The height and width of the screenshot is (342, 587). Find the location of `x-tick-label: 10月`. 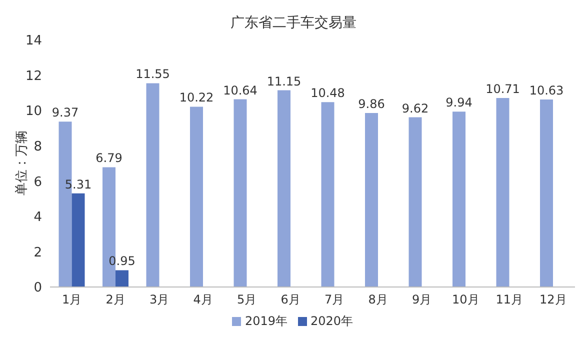

x-tick-label: 10月 is located at coordinates (466, 299).